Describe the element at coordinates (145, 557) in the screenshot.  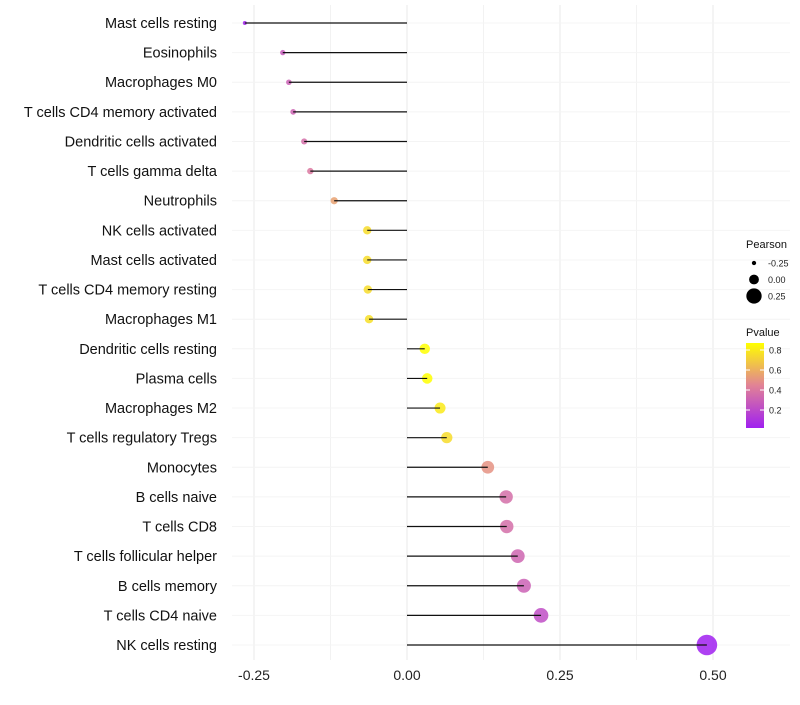
I see `category-label: T cells follicular helper` at that location.